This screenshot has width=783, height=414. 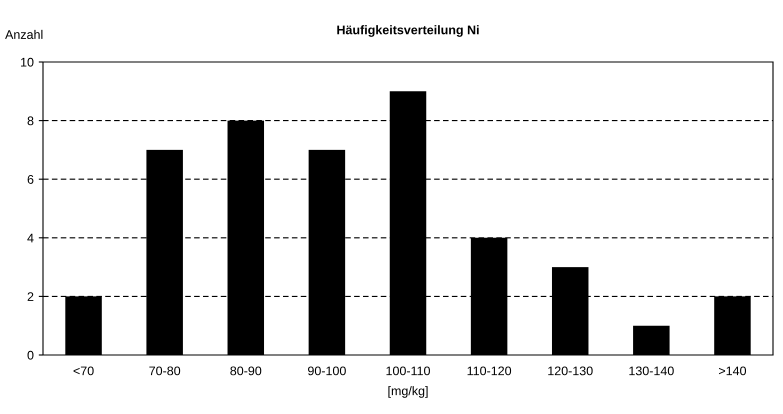 I want to click on x-tick-label: 80-90, so click(x=246, y=371).